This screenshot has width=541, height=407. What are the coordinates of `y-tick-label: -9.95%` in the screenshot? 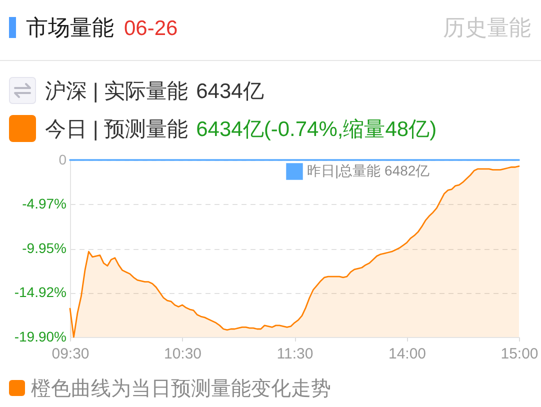 It's located at (44, 248).